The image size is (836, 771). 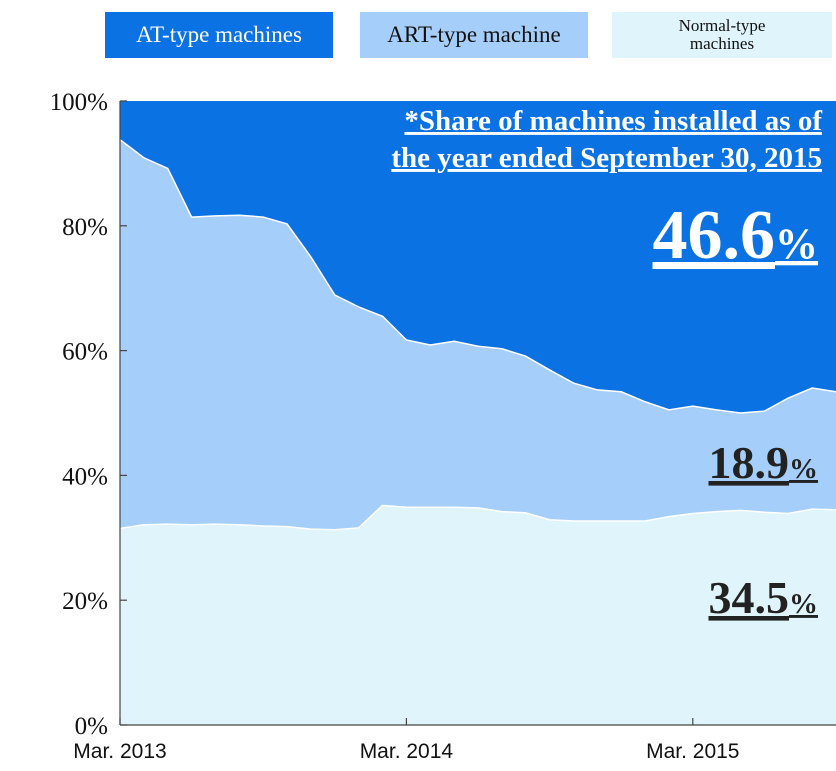 What do you see at coordinates (736, 235) in the screenshot?
I see `value-label: 46.6%` at bounding box center [736, 235].